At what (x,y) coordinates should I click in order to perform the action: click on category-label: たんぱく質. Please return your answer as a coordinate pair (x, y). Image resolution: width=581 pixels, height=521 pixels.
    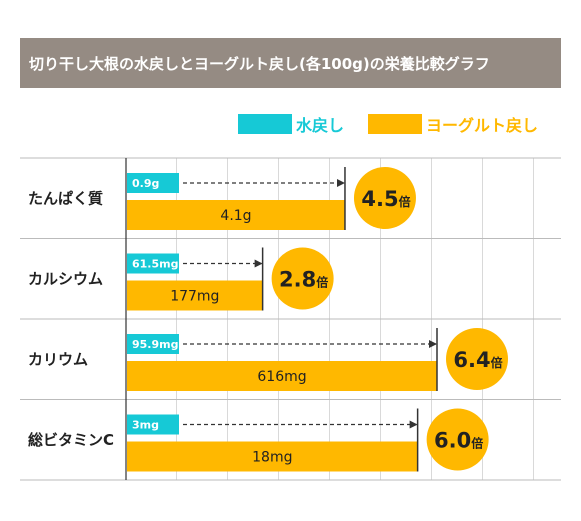
    Looking at the image, I should click on (65, 198).